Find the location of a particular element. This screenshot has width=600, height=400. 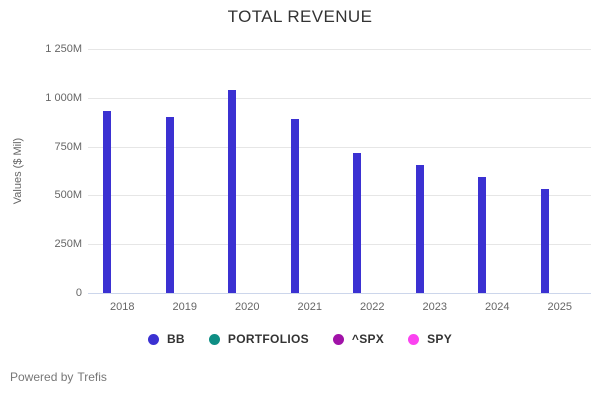

x-tick-label: 2023 is located at coordinates (434, 307).